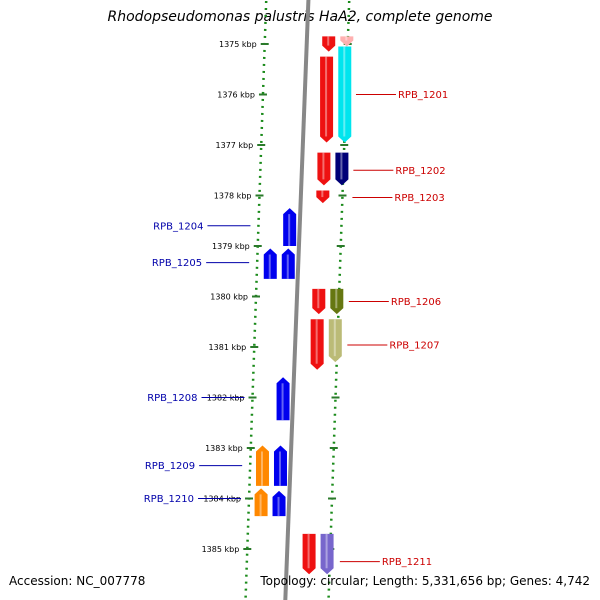 This screenshot has height=600, width=600. What do you see at coordinates (235, 145) in the screenshot?
I see `scale-tick-label: 1377 kbp` at bounding box center [235, 145].